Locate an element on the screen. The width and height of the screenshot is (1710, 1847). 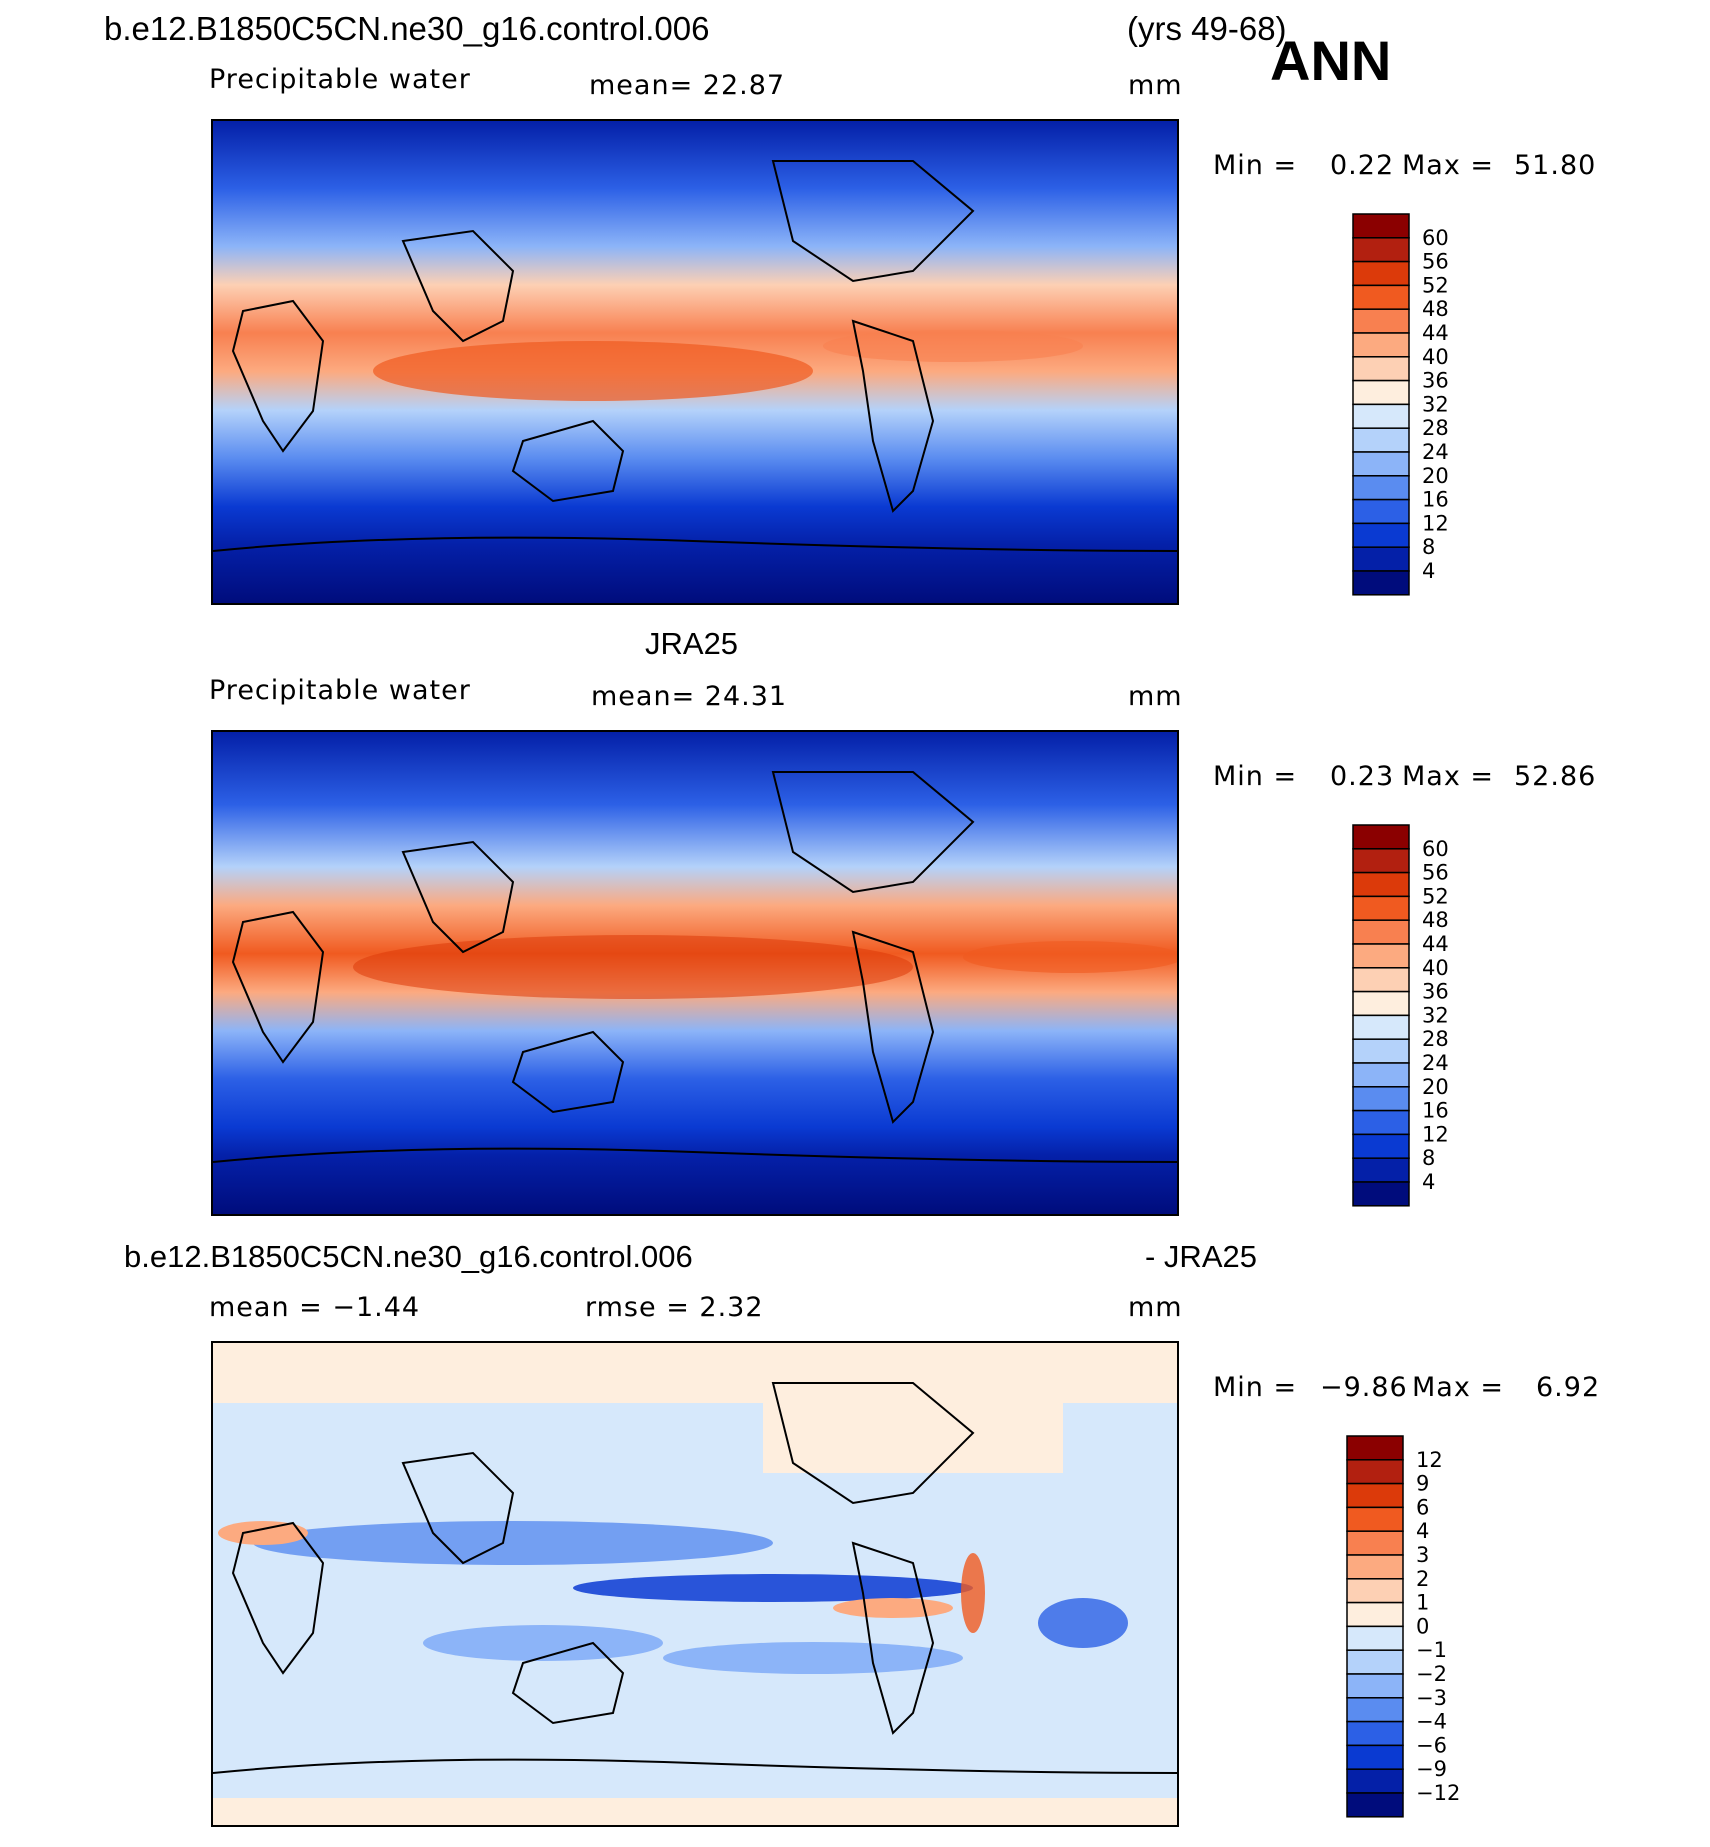
colorbar-tick-label: 56 is located at coordinates (1435, 262).